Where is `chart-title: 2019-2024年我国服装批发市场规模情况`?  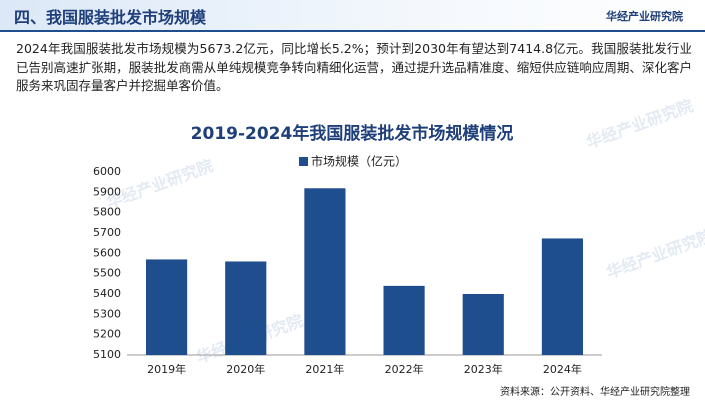 chart-title: 2019-2024年我国服装批发市场规模情况 is located at coordinates (352, 133).